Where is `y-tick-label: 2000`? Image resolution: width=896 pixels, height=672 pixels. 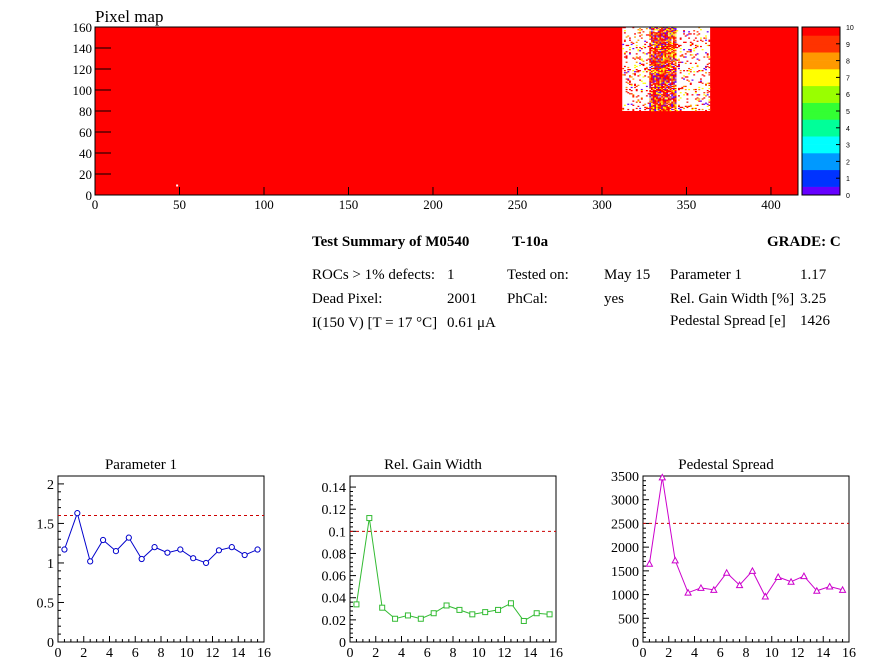 y-tick-label: 2000 is located at coordinates (625, 548).